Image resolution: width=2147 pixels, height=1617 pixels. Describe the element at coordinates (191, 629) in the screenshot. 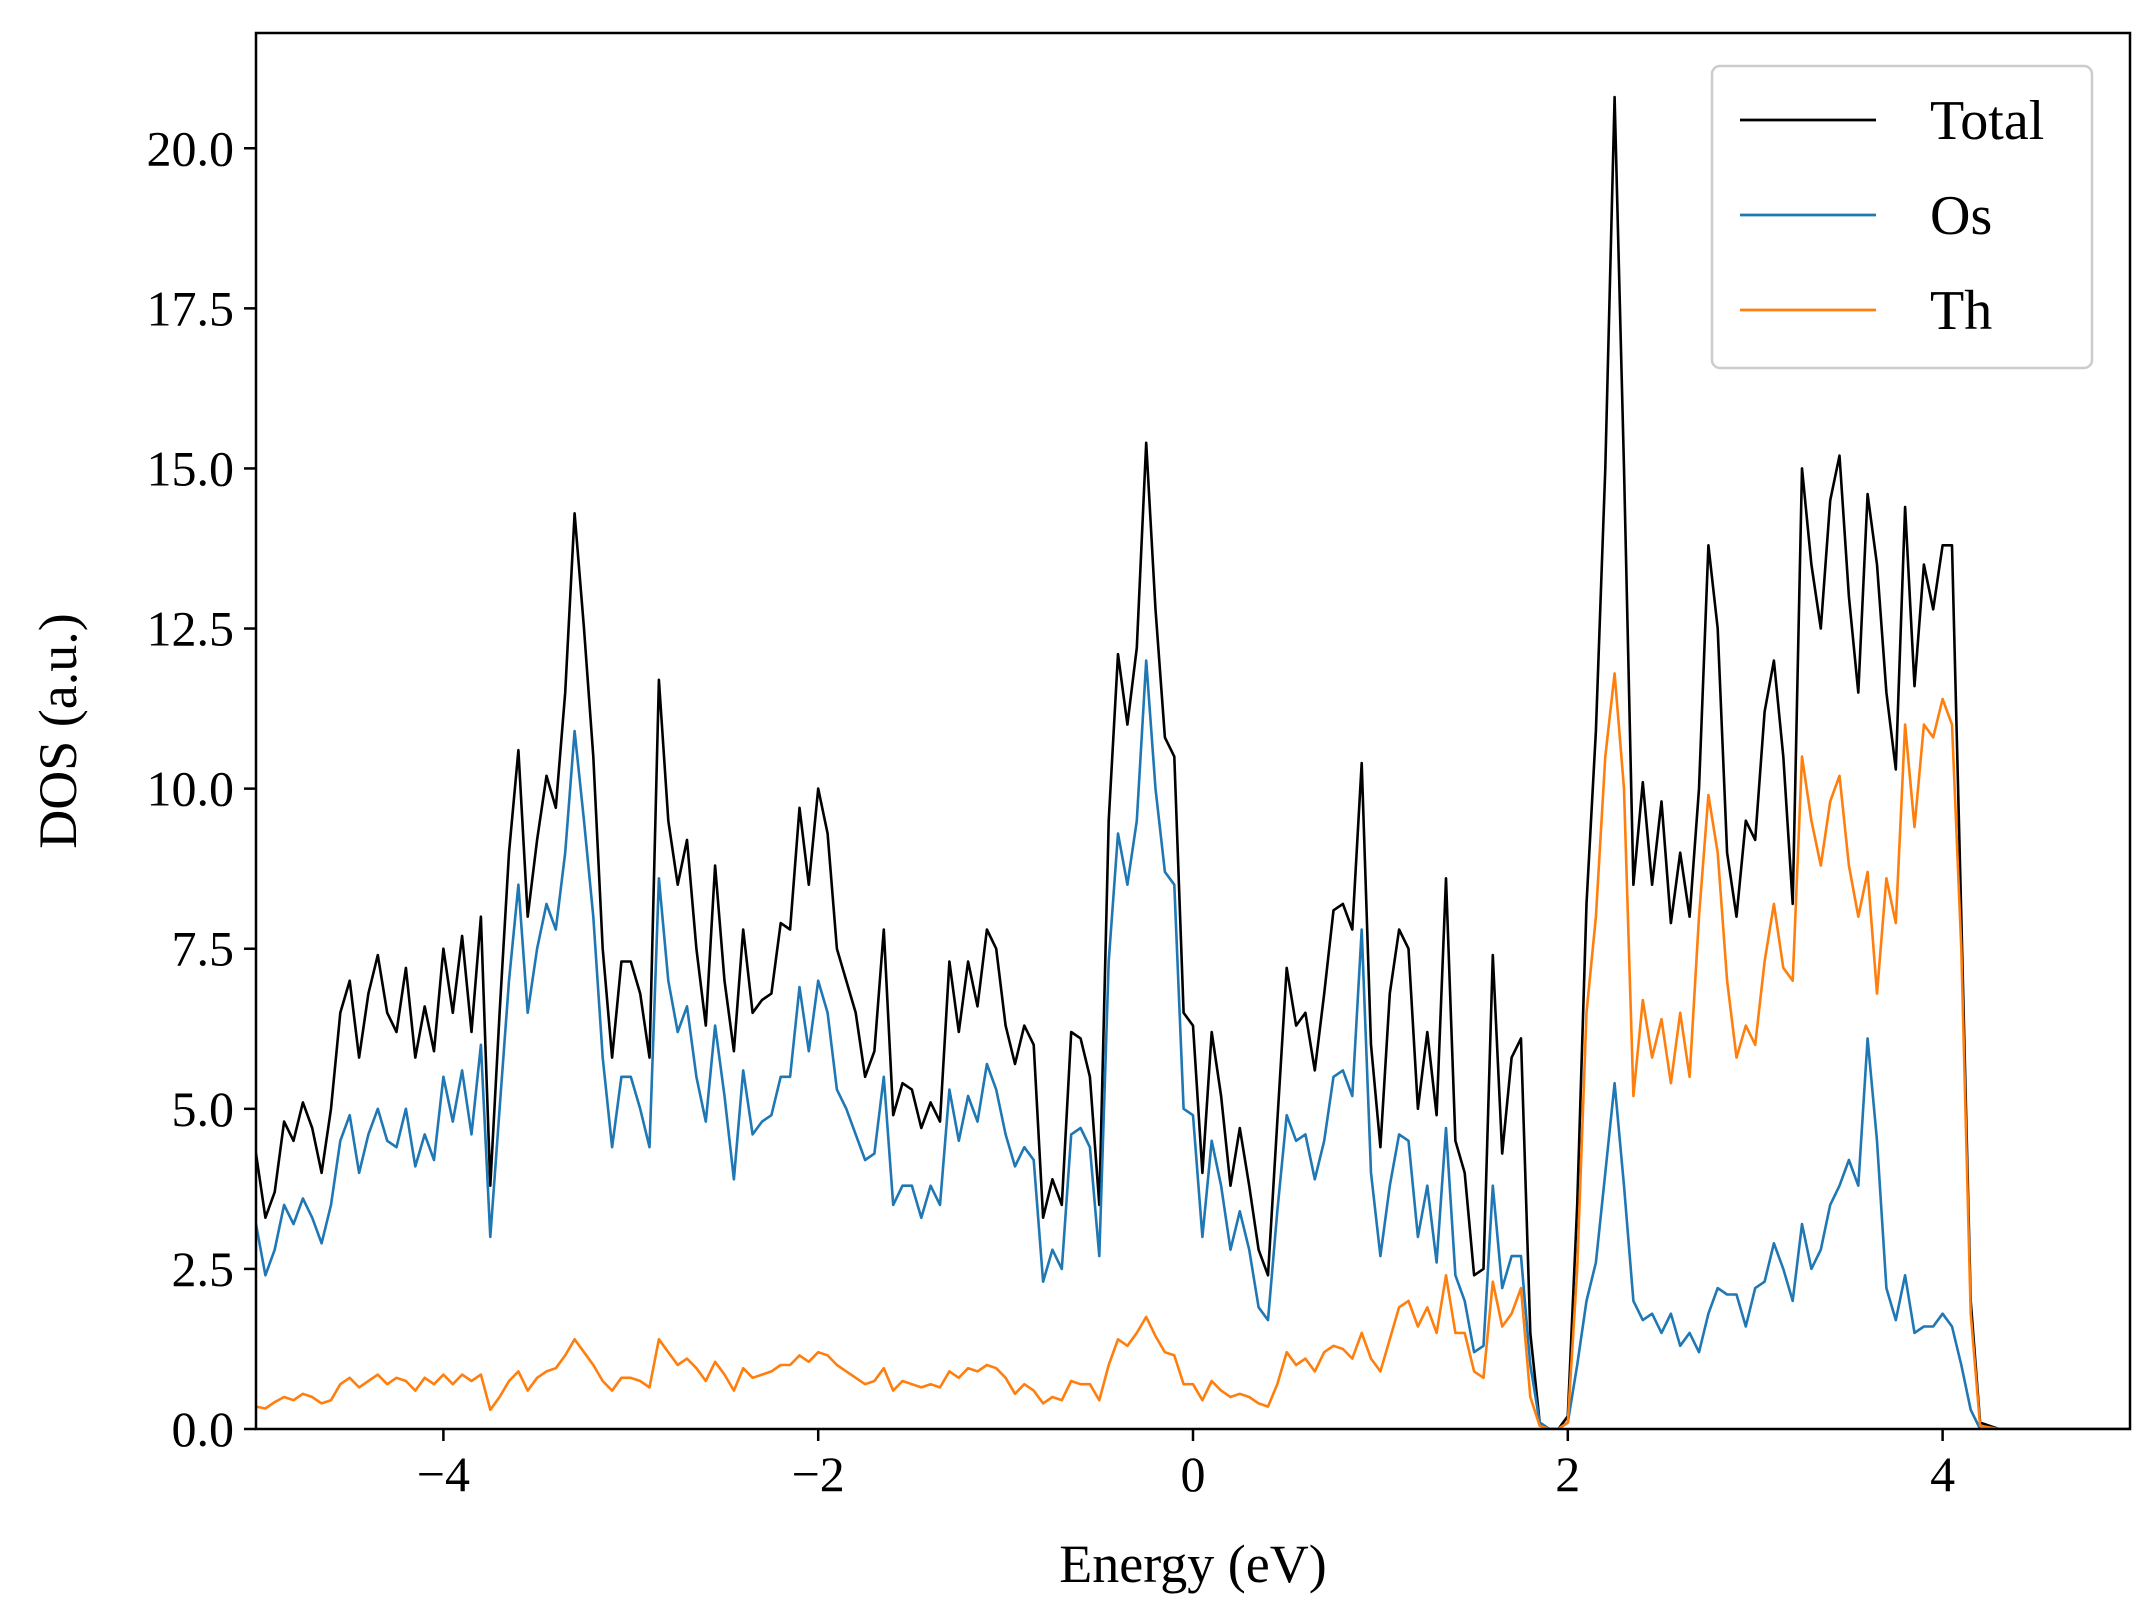

I see `y-tick-label: 12.5` at that location.